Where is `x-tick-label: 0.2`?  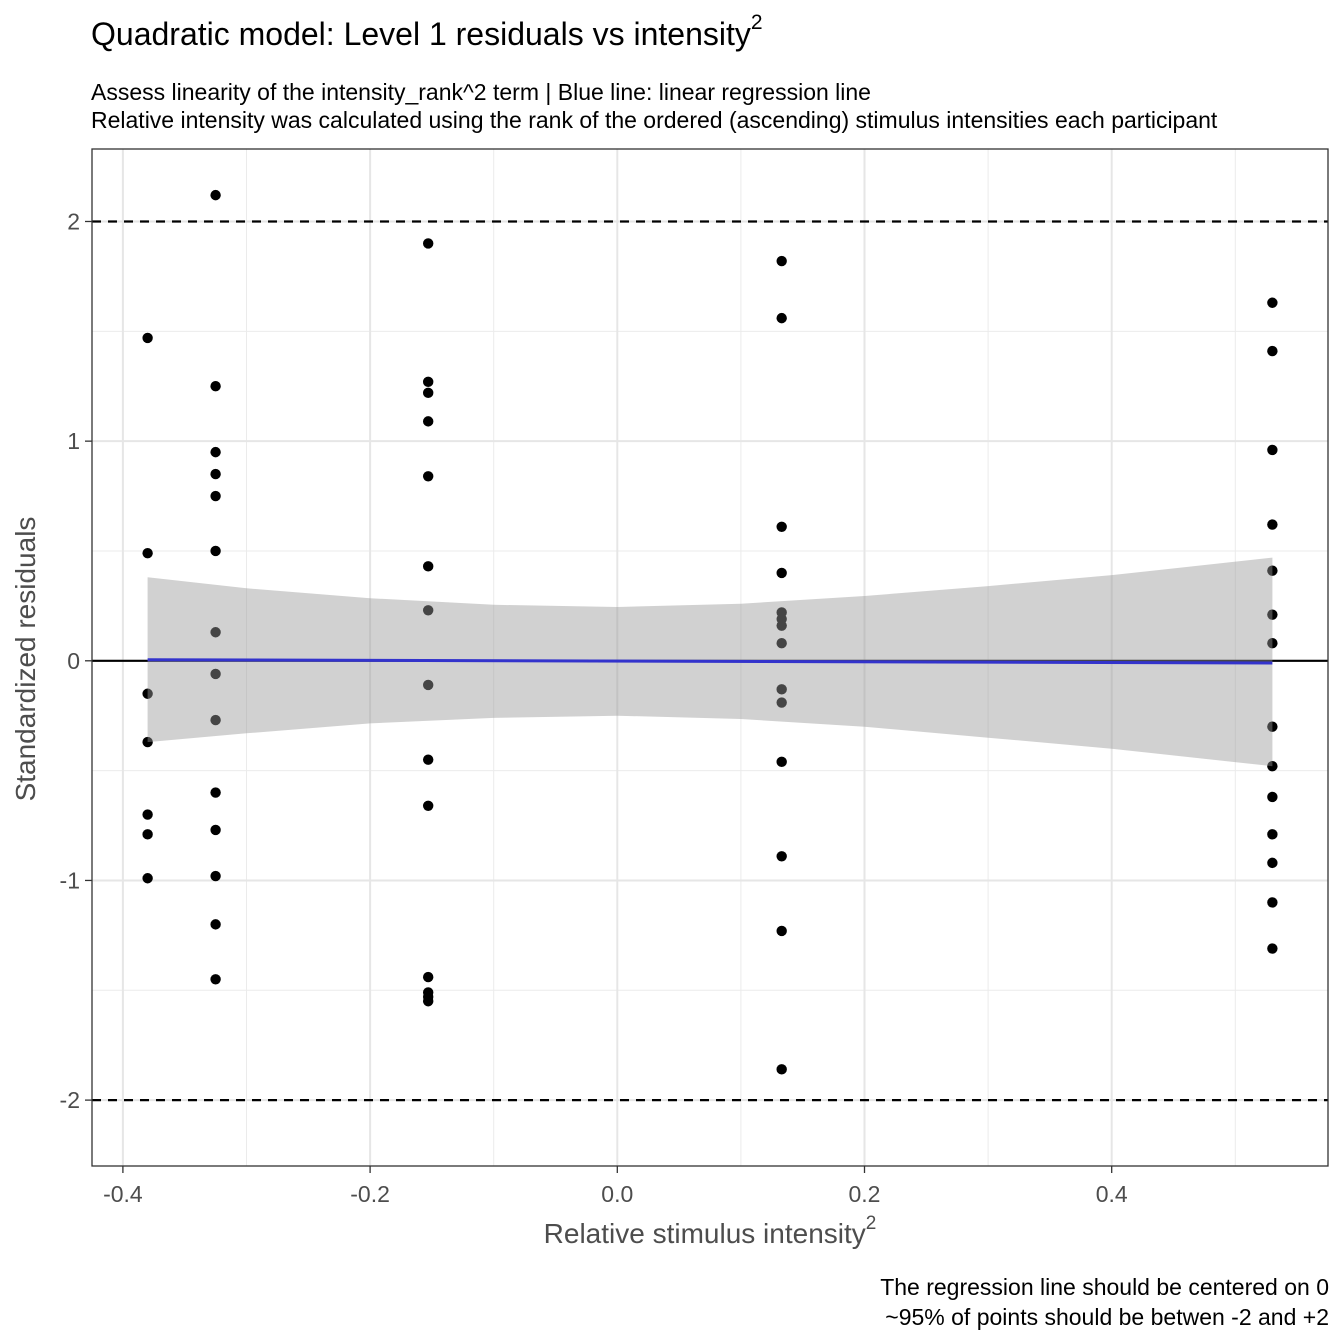
x-tick-label: 0.2 is located at coordinates (865, 1194).